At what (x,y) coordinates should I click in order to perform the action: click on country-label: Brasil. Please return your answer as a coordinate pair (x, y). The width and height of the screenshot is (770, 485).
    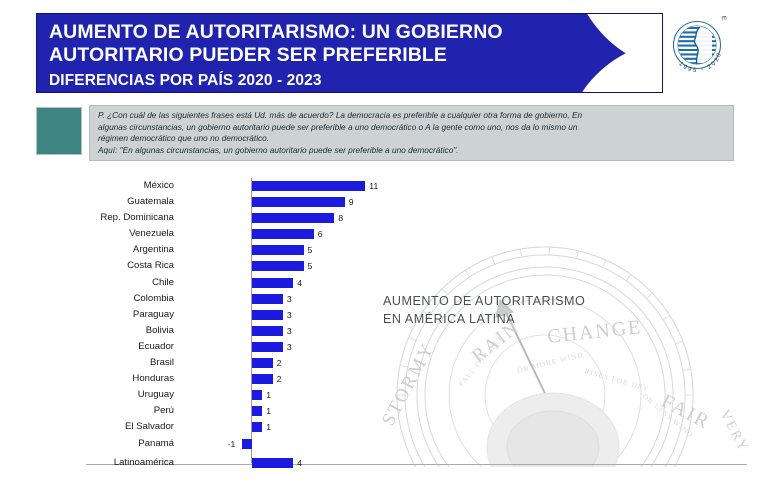
    Looking at the image, I should click on (162, 363).